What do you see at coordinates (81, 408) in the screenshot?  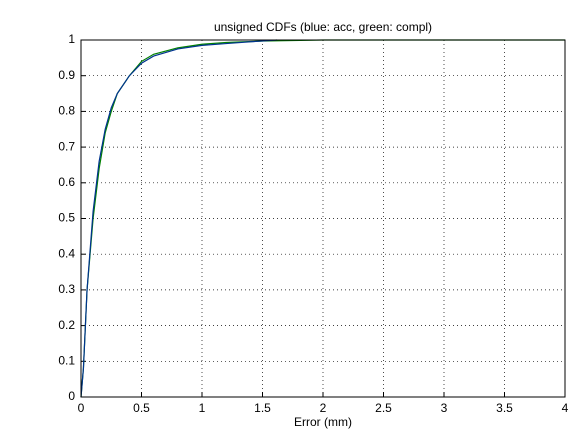 I see `x-tick-label: 0` at bounding box center [81, 408].